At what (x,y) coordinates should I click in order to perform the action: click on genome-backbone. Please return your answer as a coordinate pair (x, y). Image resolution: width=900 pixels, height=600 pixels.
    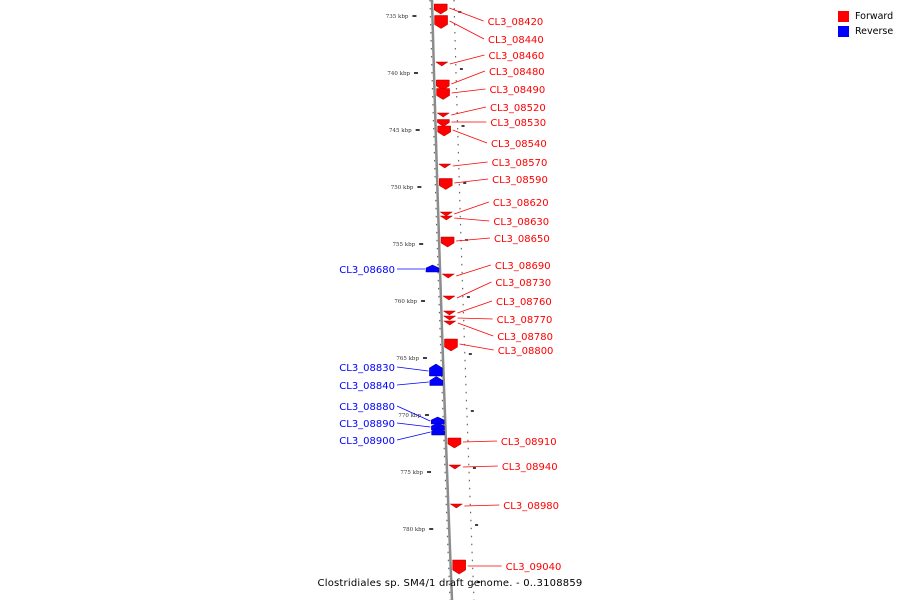
    Looking at the image, I should click on (442, 300).